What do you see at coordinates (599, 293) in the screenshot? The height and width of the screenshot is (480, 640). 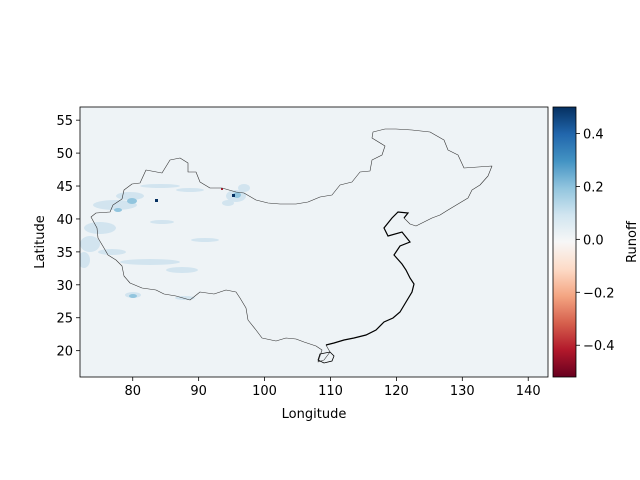 I see `colorbar-tick-label: −0.2` at bounding box center [599, 293].